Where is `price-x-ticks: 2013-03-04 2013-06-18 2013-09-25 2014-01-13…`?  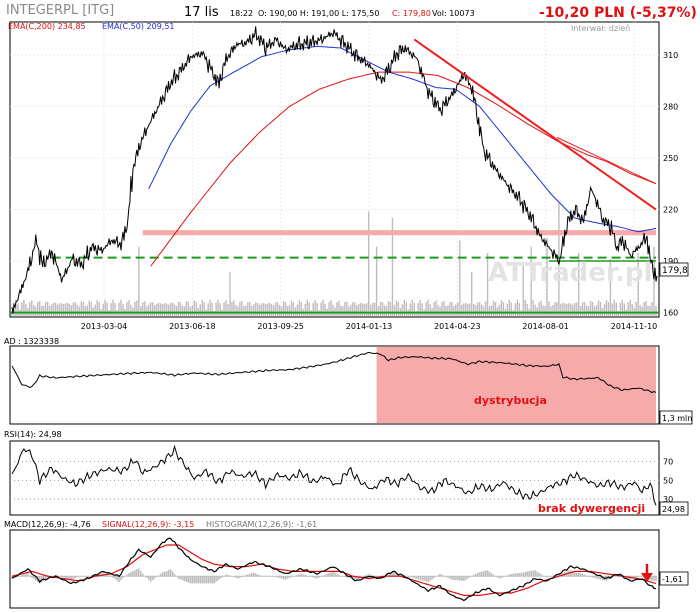 price-x-ticks: 2013-03-04 2013-06-18 2013-09-25 2014-01-13… is located at coordinates (369, 326).